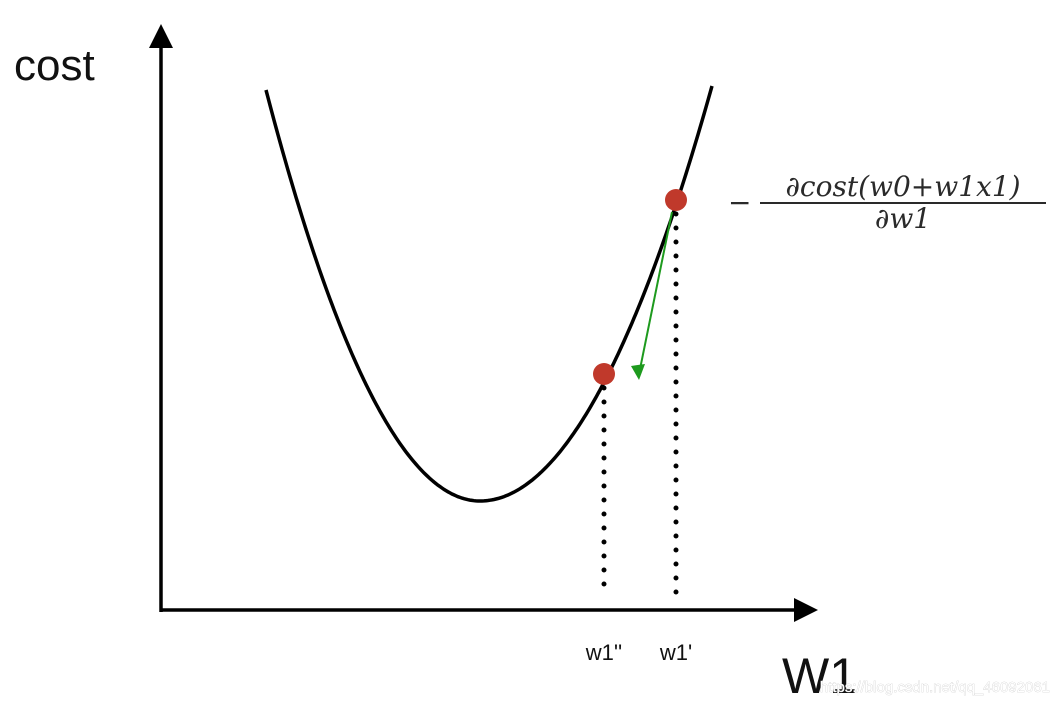  What do you see at coordinates (638, 372) in the screenshot?
I see `gradient-step-arrowhead` at bounding box center [638, 372].